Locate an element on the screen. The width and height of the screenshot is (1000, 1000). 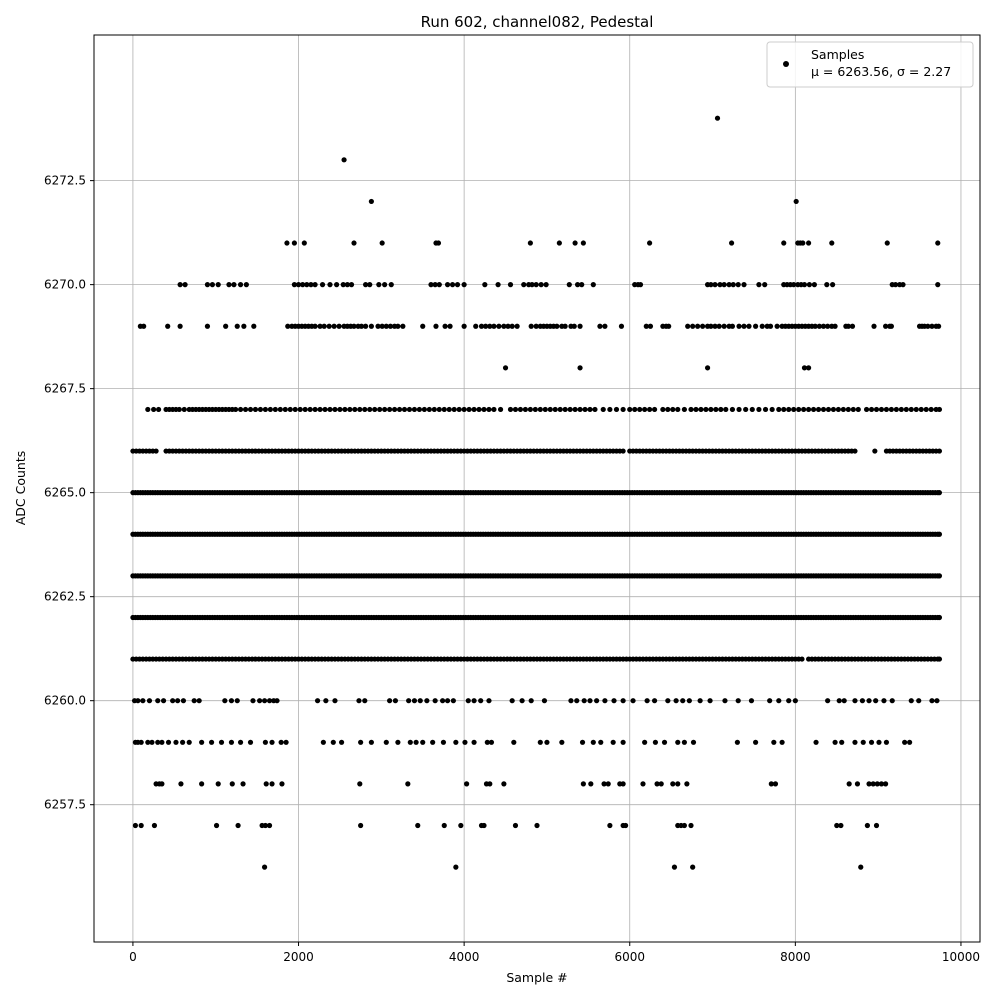
legend-marker is located at coordinates (786, 64).